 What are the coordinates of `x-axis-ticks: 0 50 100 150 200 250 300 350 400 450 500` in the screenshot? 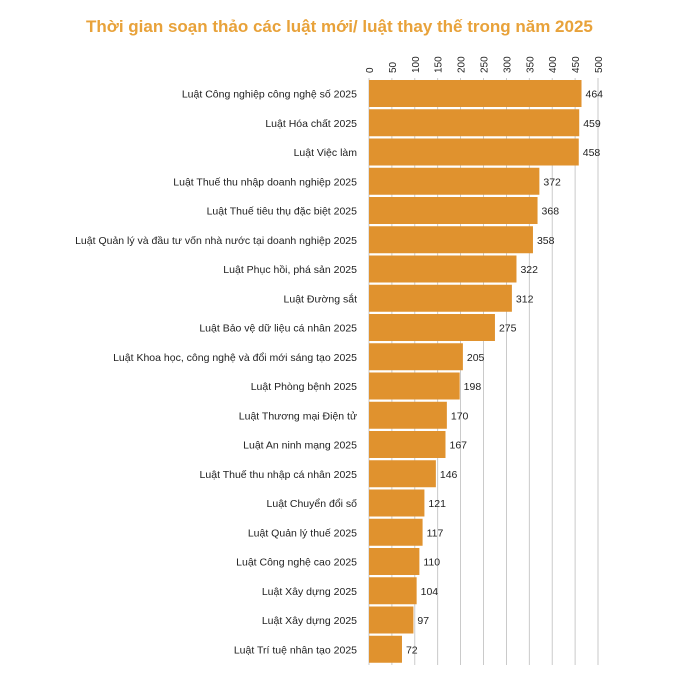 It's located at (485, 64).